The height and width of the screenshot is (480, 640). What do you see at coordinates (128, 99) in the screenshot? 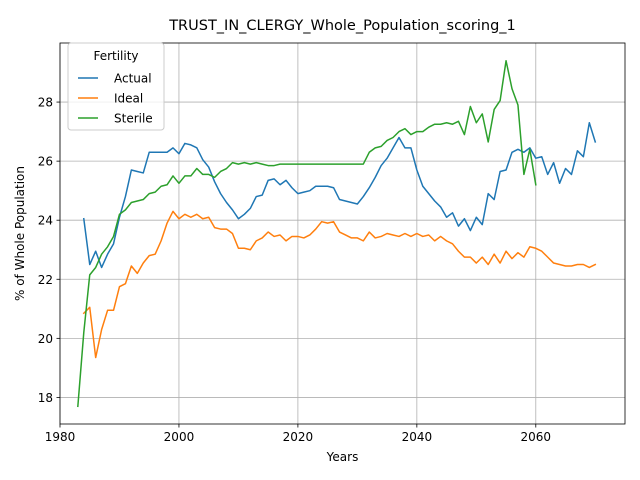
I see `legend-label-ideal: Ideal` at bounding box center [128, 99].